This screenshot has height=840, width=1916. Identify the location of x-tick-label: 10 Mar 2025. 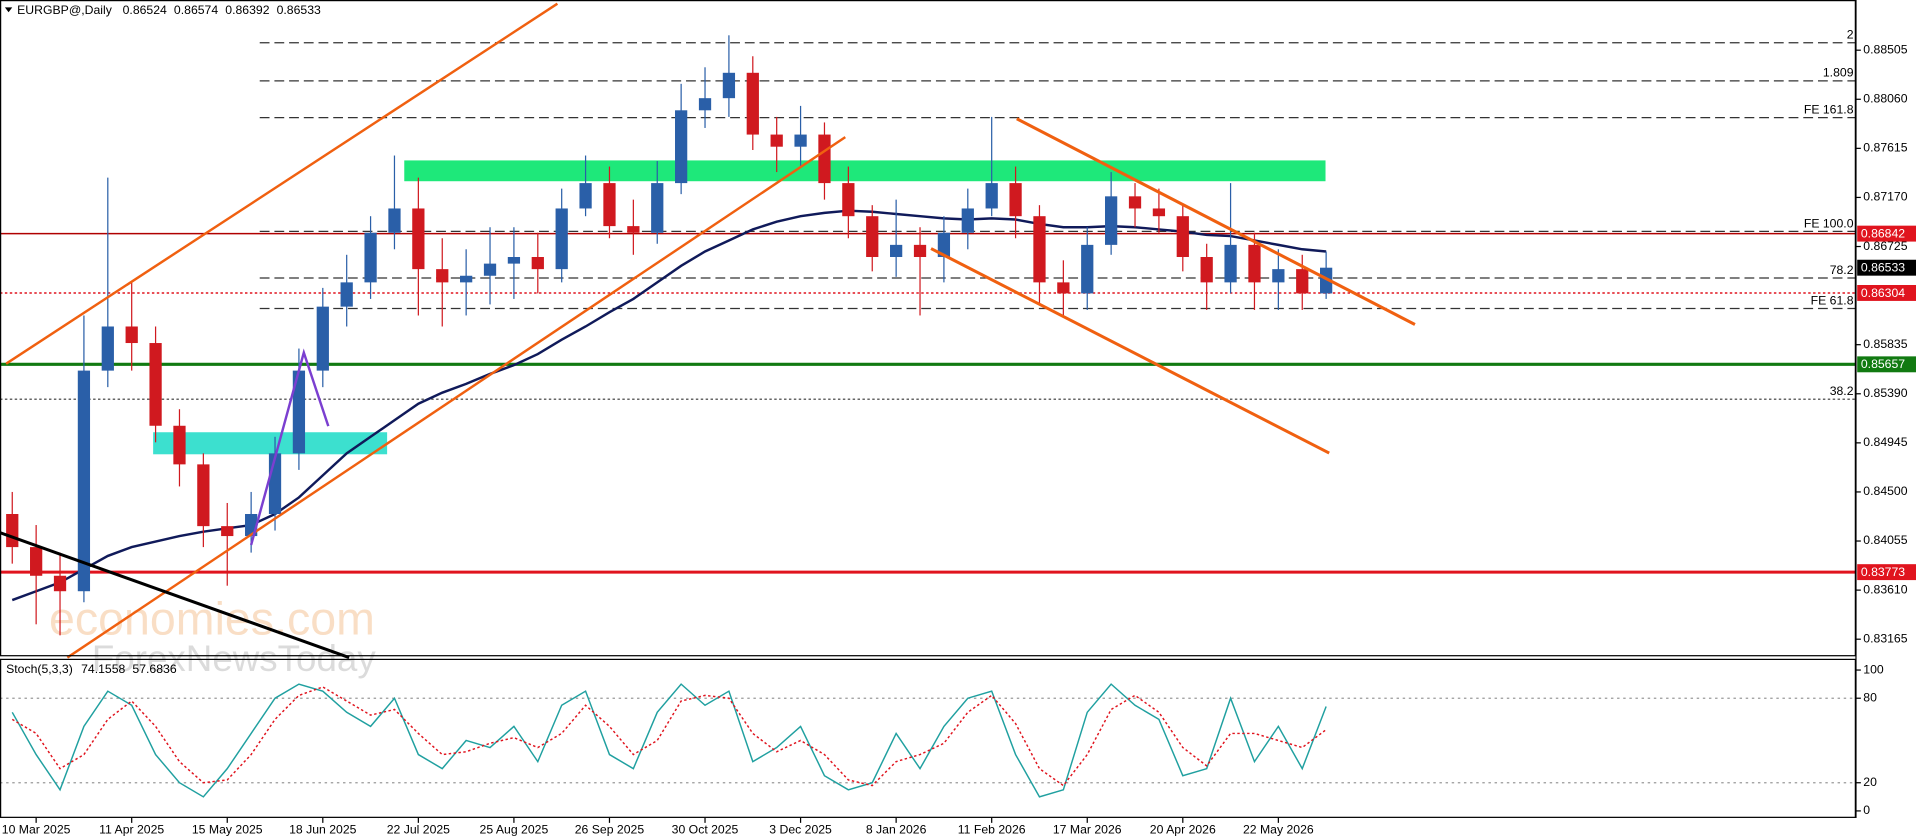
(36, 829).